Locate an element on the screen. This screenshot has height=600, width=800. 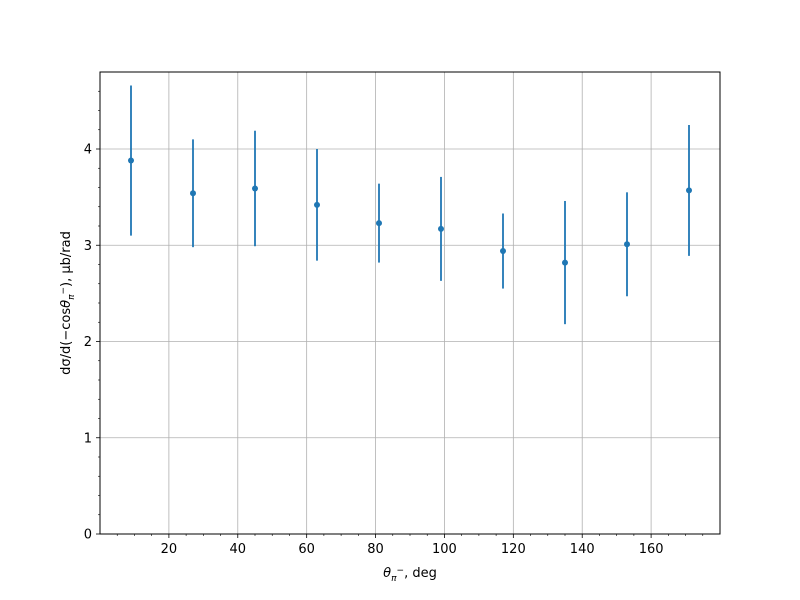
y-tick-label: 2 is located at coordinates (88, 342).